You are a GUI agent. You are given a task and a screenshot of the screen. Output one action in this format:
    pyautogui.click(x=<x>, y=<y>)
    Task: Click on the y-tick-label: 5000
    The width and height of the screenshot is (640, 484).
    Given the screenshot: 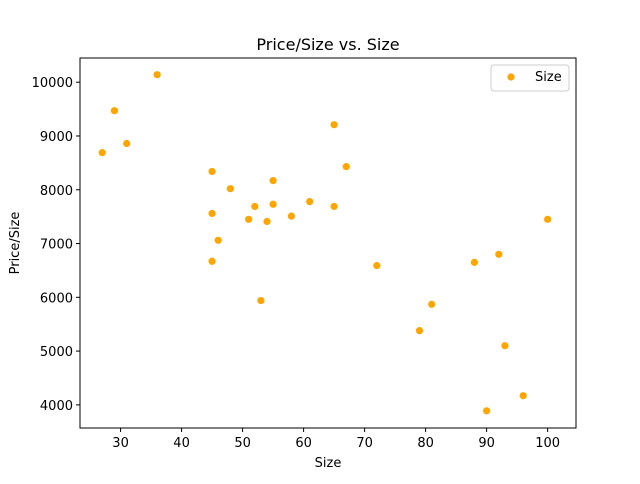 What is the action you would take?
    pyautogui.click(x=56, y=352)
    